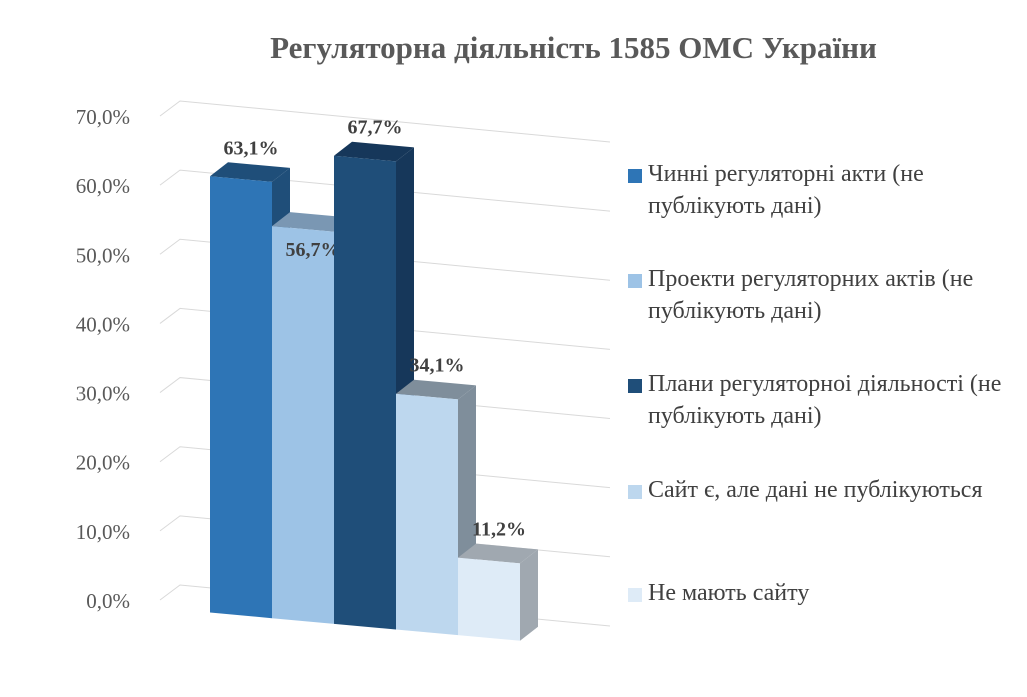 This screenshot has width=1027, height=697. Describe the element at coordinates (103, 255) in the screenshot. I see `y-tick-label: 50,0%` at that location.